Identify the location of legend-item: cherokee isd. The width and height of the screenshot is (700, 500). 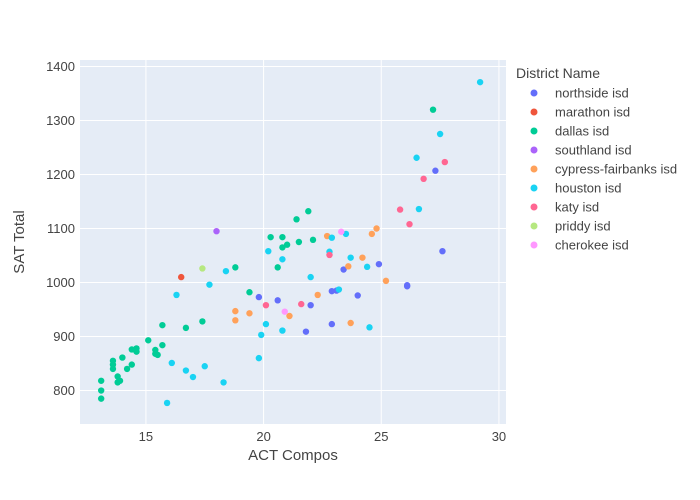
(579, 245).